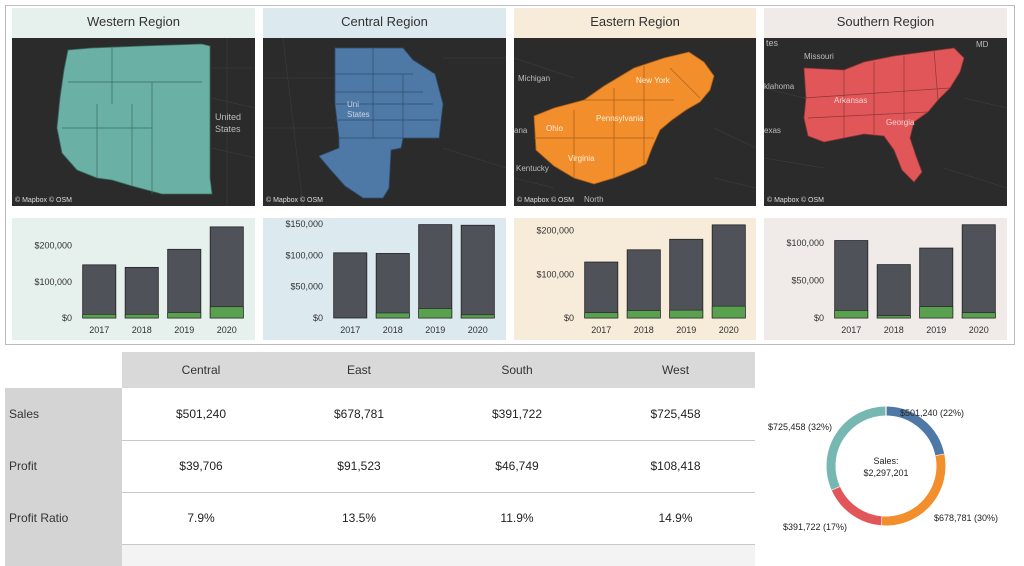 This screenshot has height=566, width=1024. I want to click on column-header-east: East, so click(358, 370).